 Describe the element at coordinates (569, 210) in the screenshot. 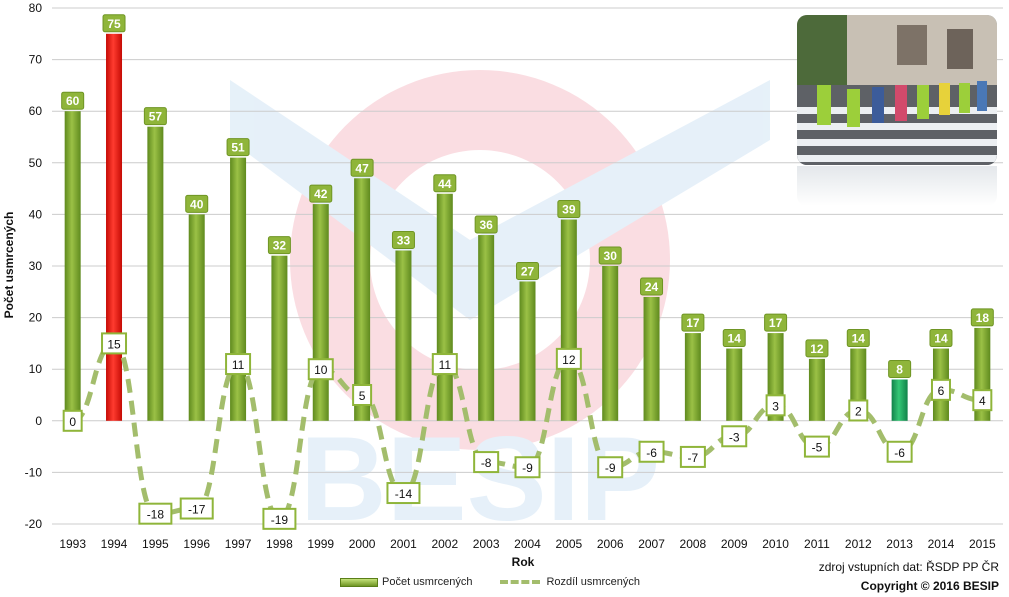

I see `bar-value-label: 39` at that location.